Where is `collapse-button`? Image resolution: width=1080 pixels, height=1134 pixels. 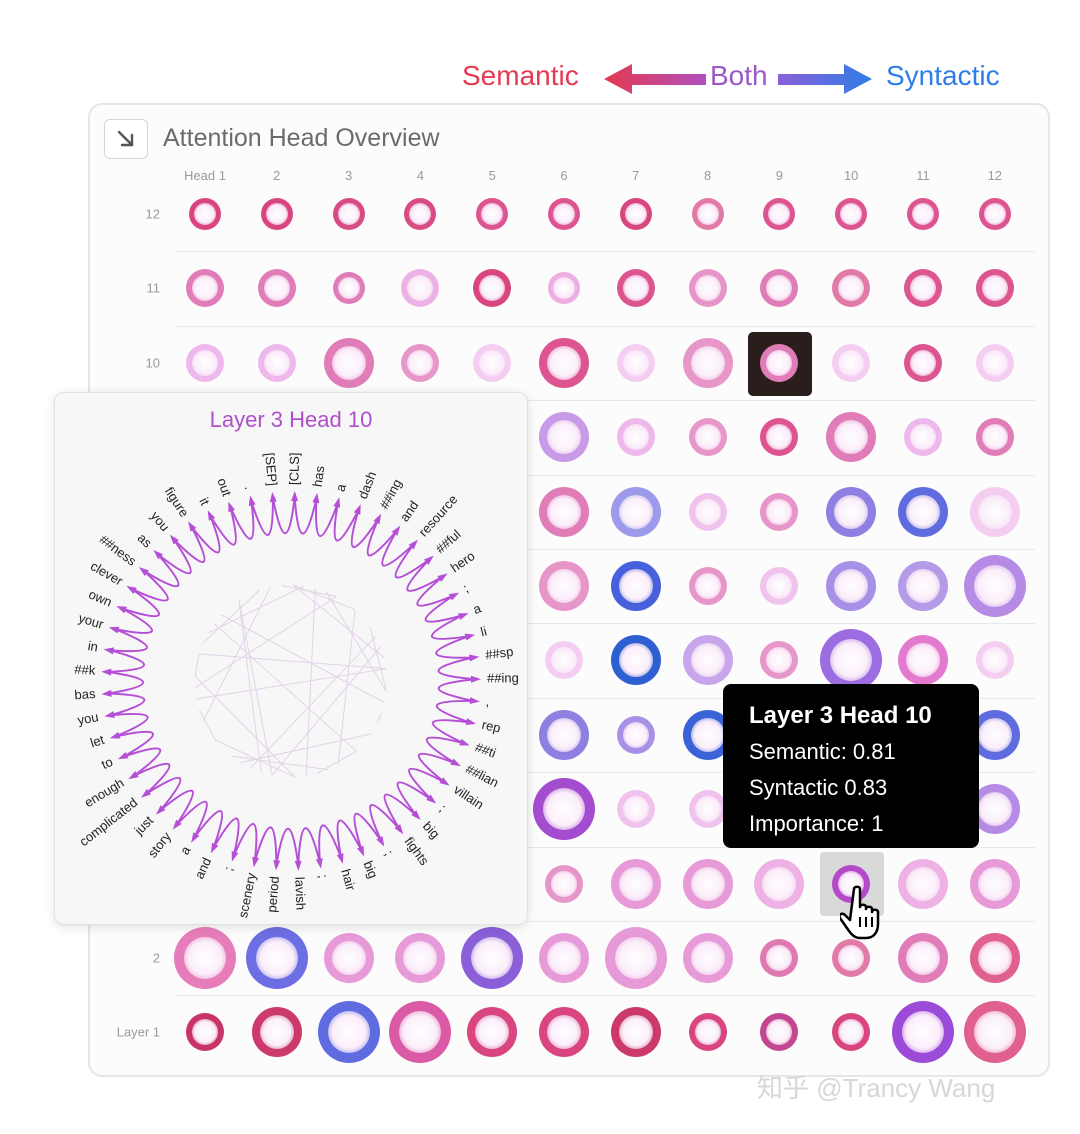 collapse-button is located at coordinates (126, 139).